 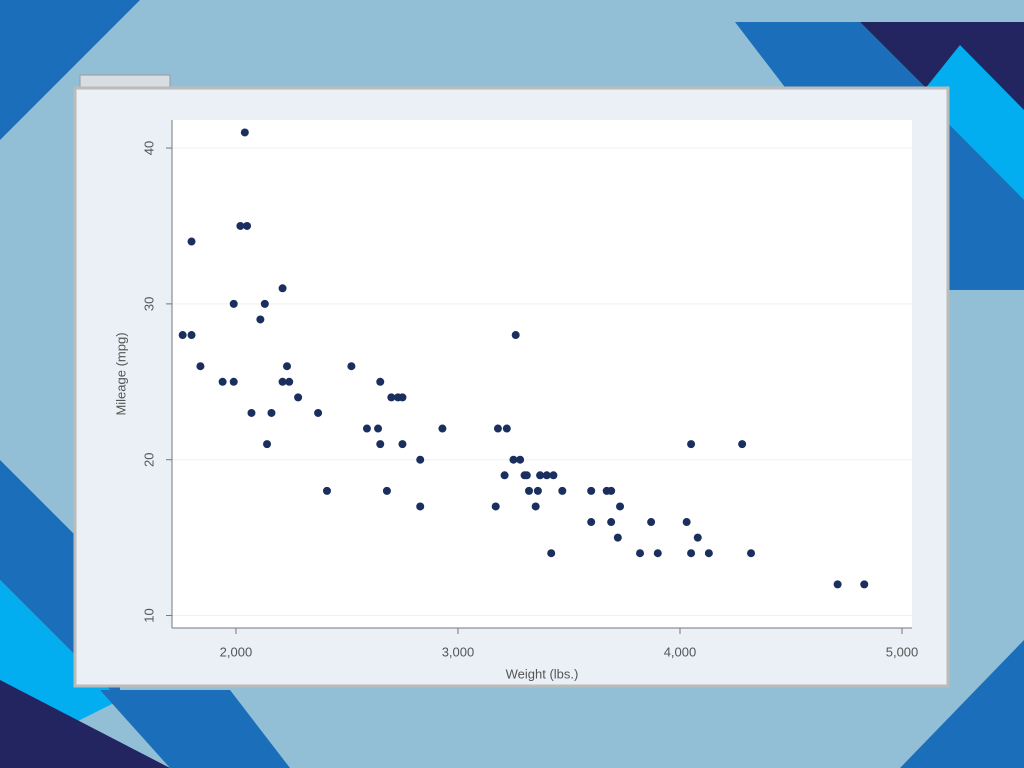 What do you see at coordinates (902, 651) in the screenshot?
I see `x-tick-label: 5,000` at bounding box center [902, 651].